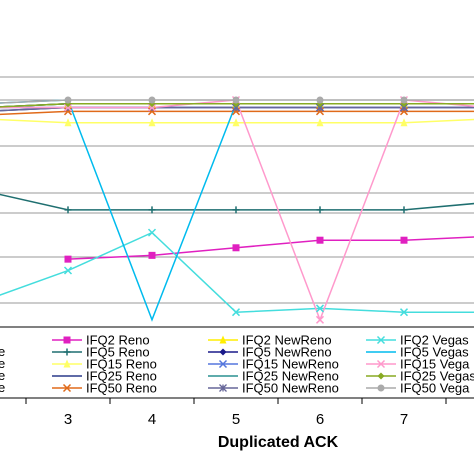  I want to click on legend-item: IFQ50 Reno, so click(104, 388).